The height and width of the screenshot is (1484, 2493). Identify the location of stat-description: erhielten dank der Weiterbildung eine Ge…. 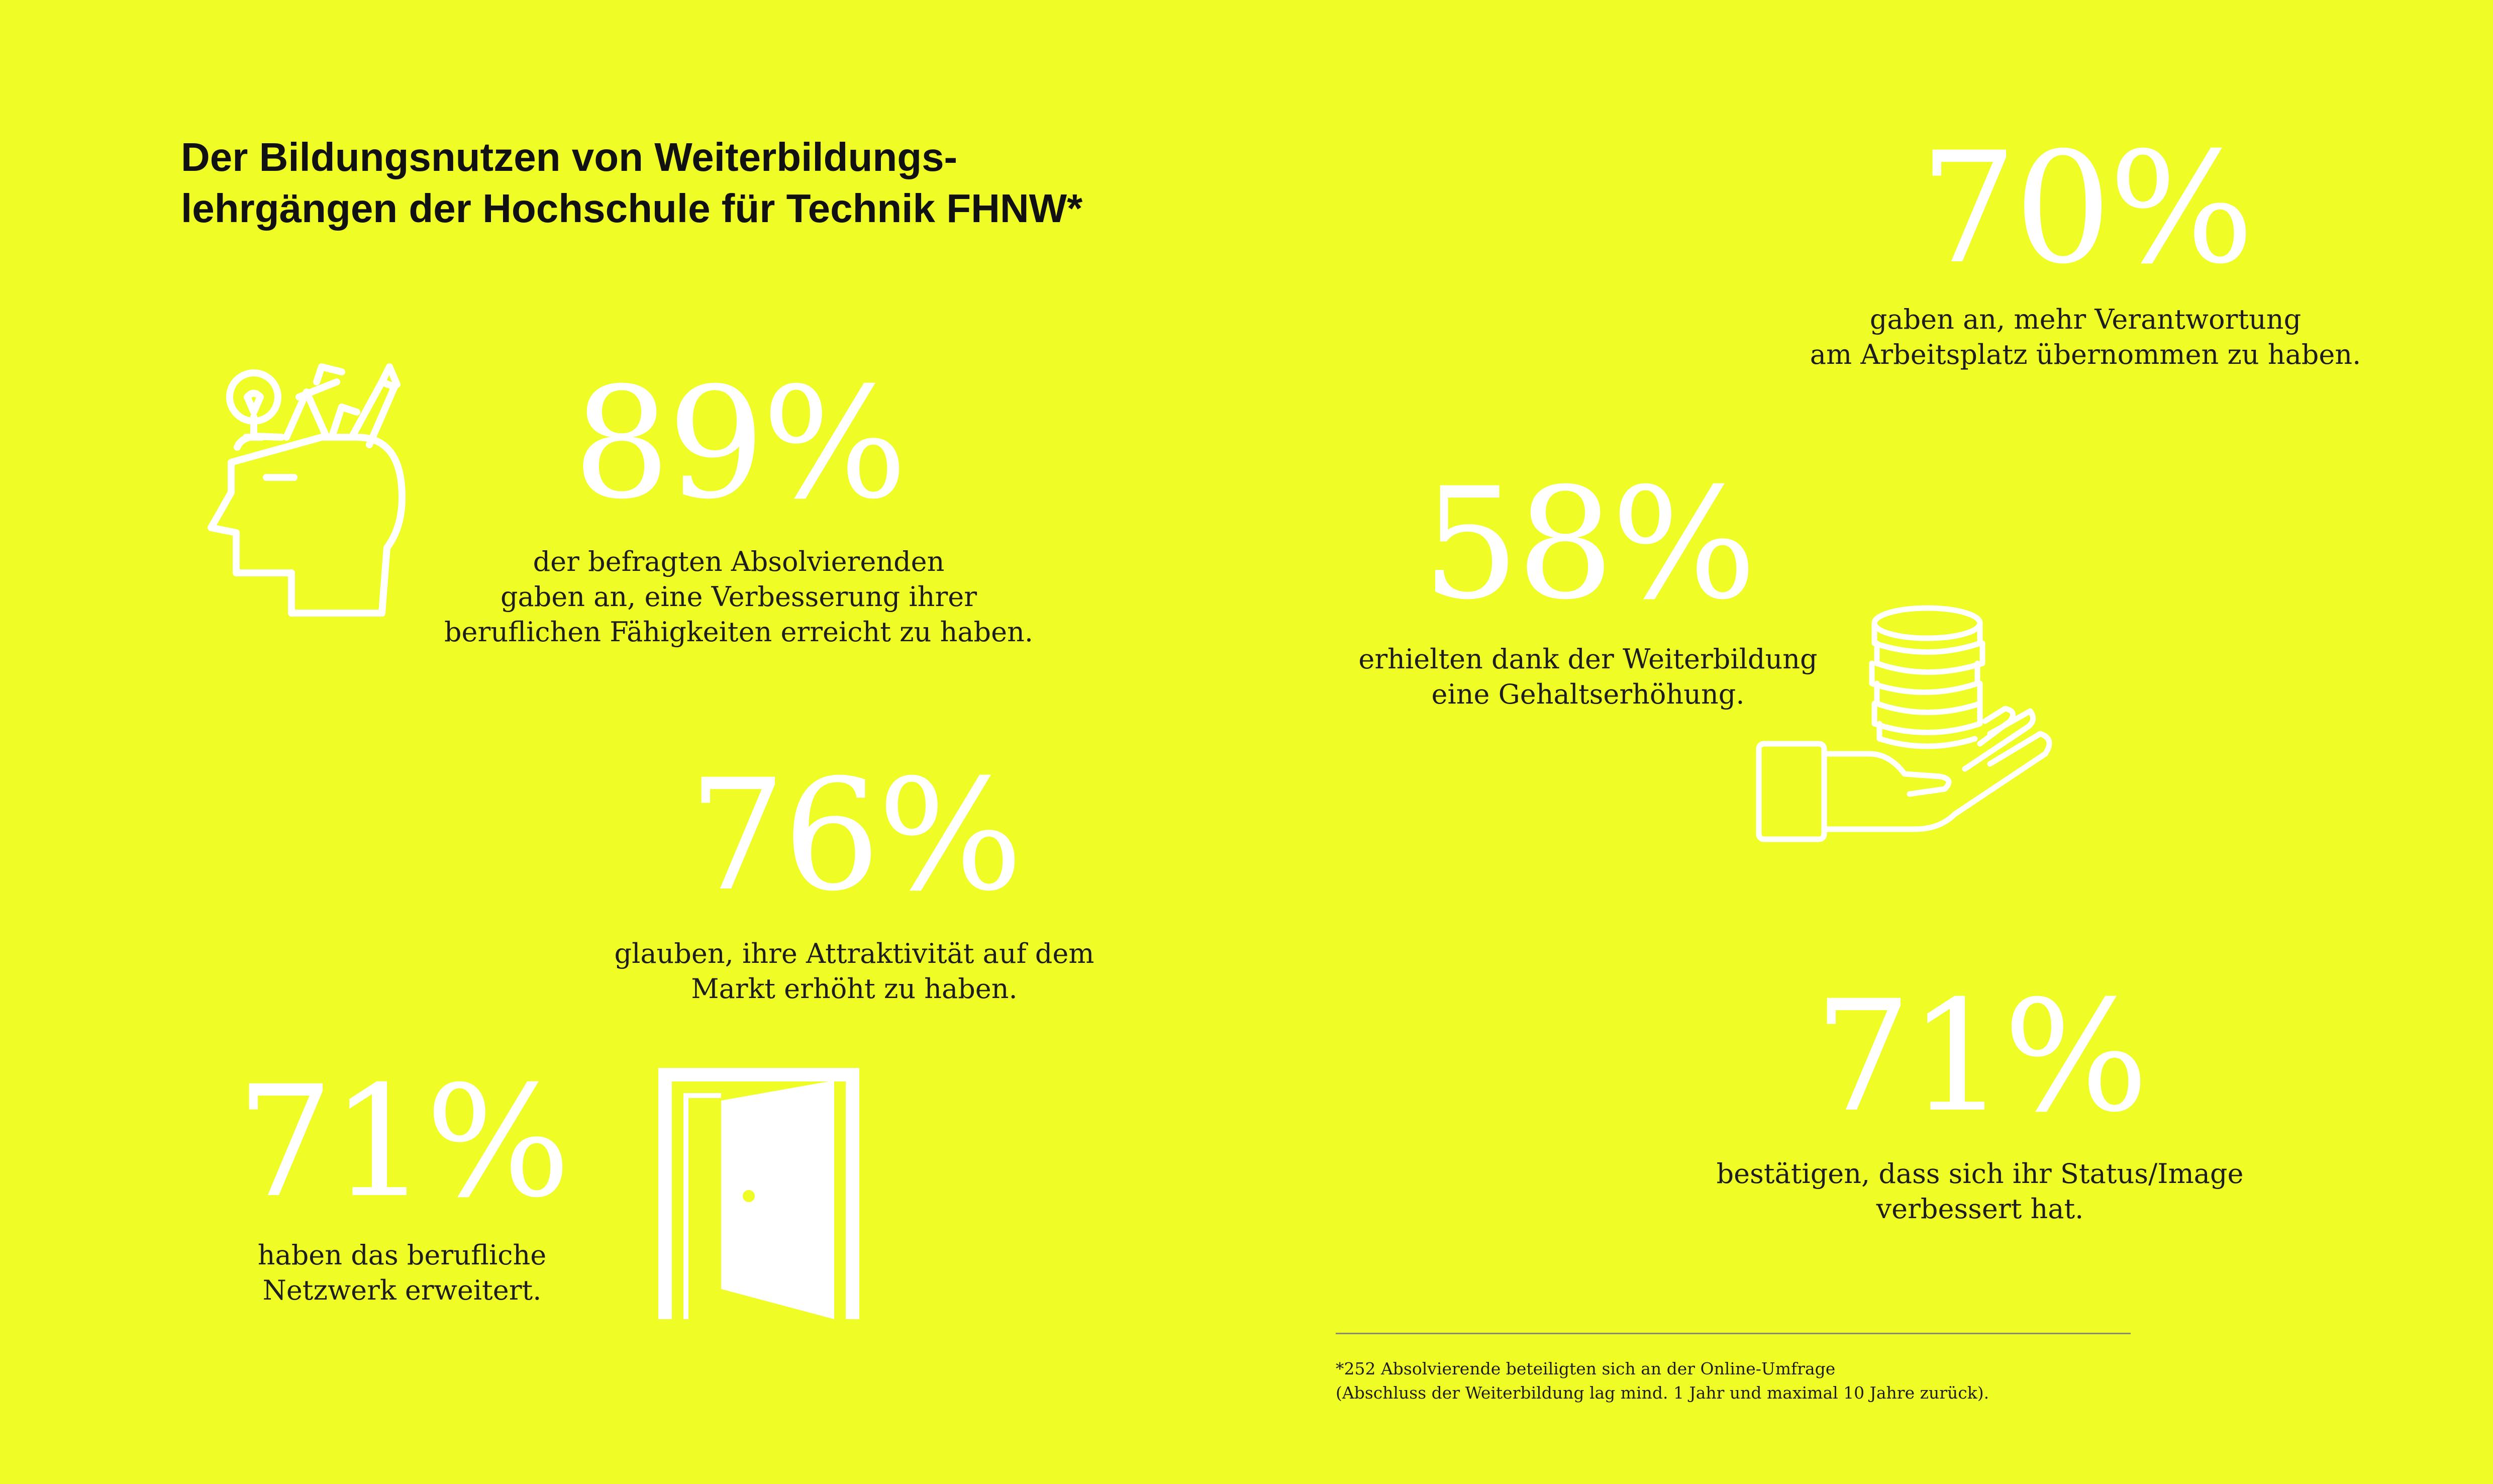
(1588, 677).